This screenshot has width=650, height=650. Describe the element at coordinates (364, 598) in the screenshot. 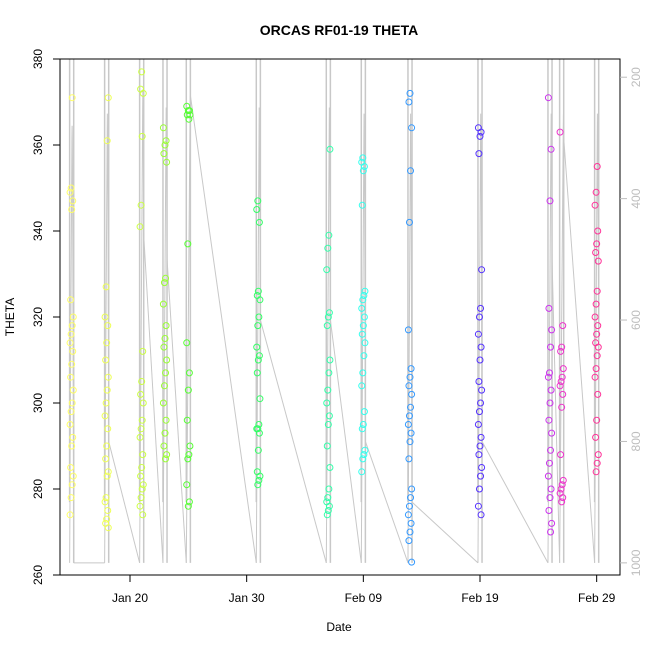

I see `x-tick-label: Feb 09` at that location.